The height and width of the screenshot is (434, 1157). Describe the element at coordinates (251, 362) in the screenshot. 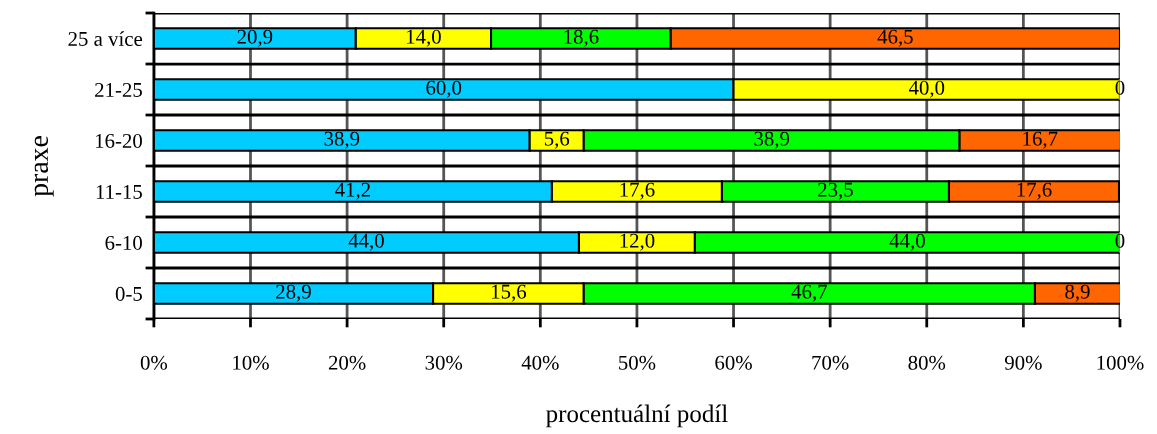

I see `x-tick-label: 10%` at that location.